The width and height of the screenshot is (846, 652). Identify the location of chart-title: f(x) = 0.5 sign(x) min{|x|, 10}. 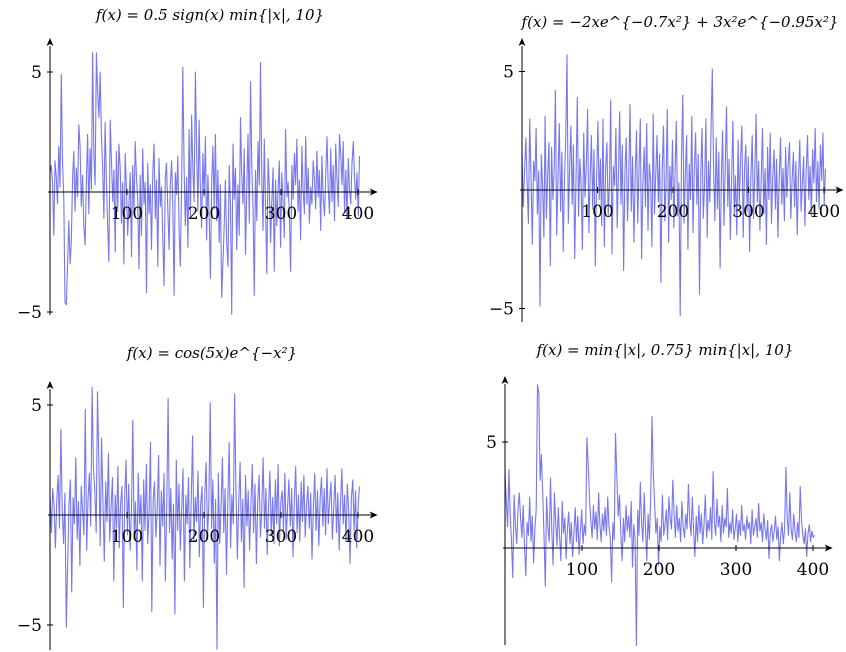
(209, 15).